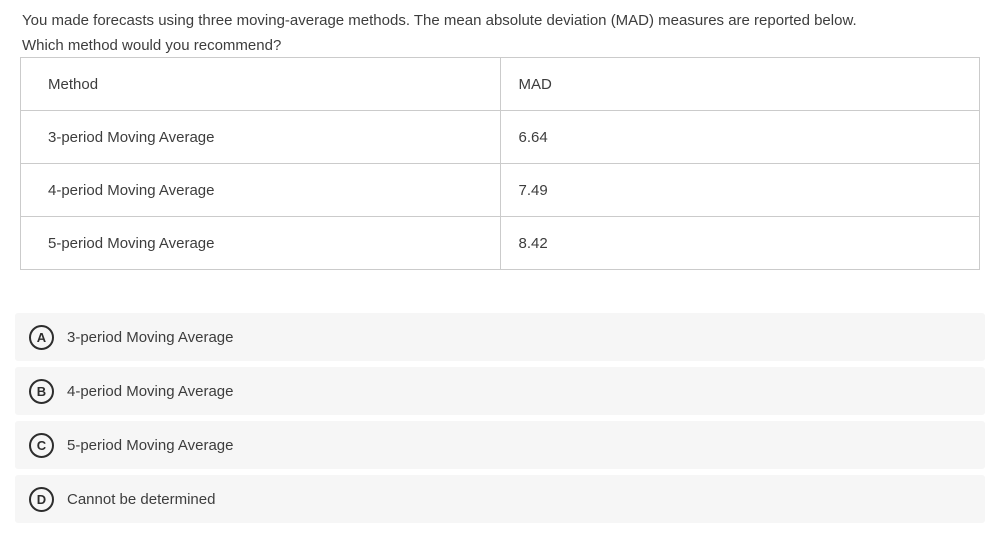  Describe the element at coordinates (150, 337) in the screenshot. I see `option-a-label: 3-period Moving Average` at that location.